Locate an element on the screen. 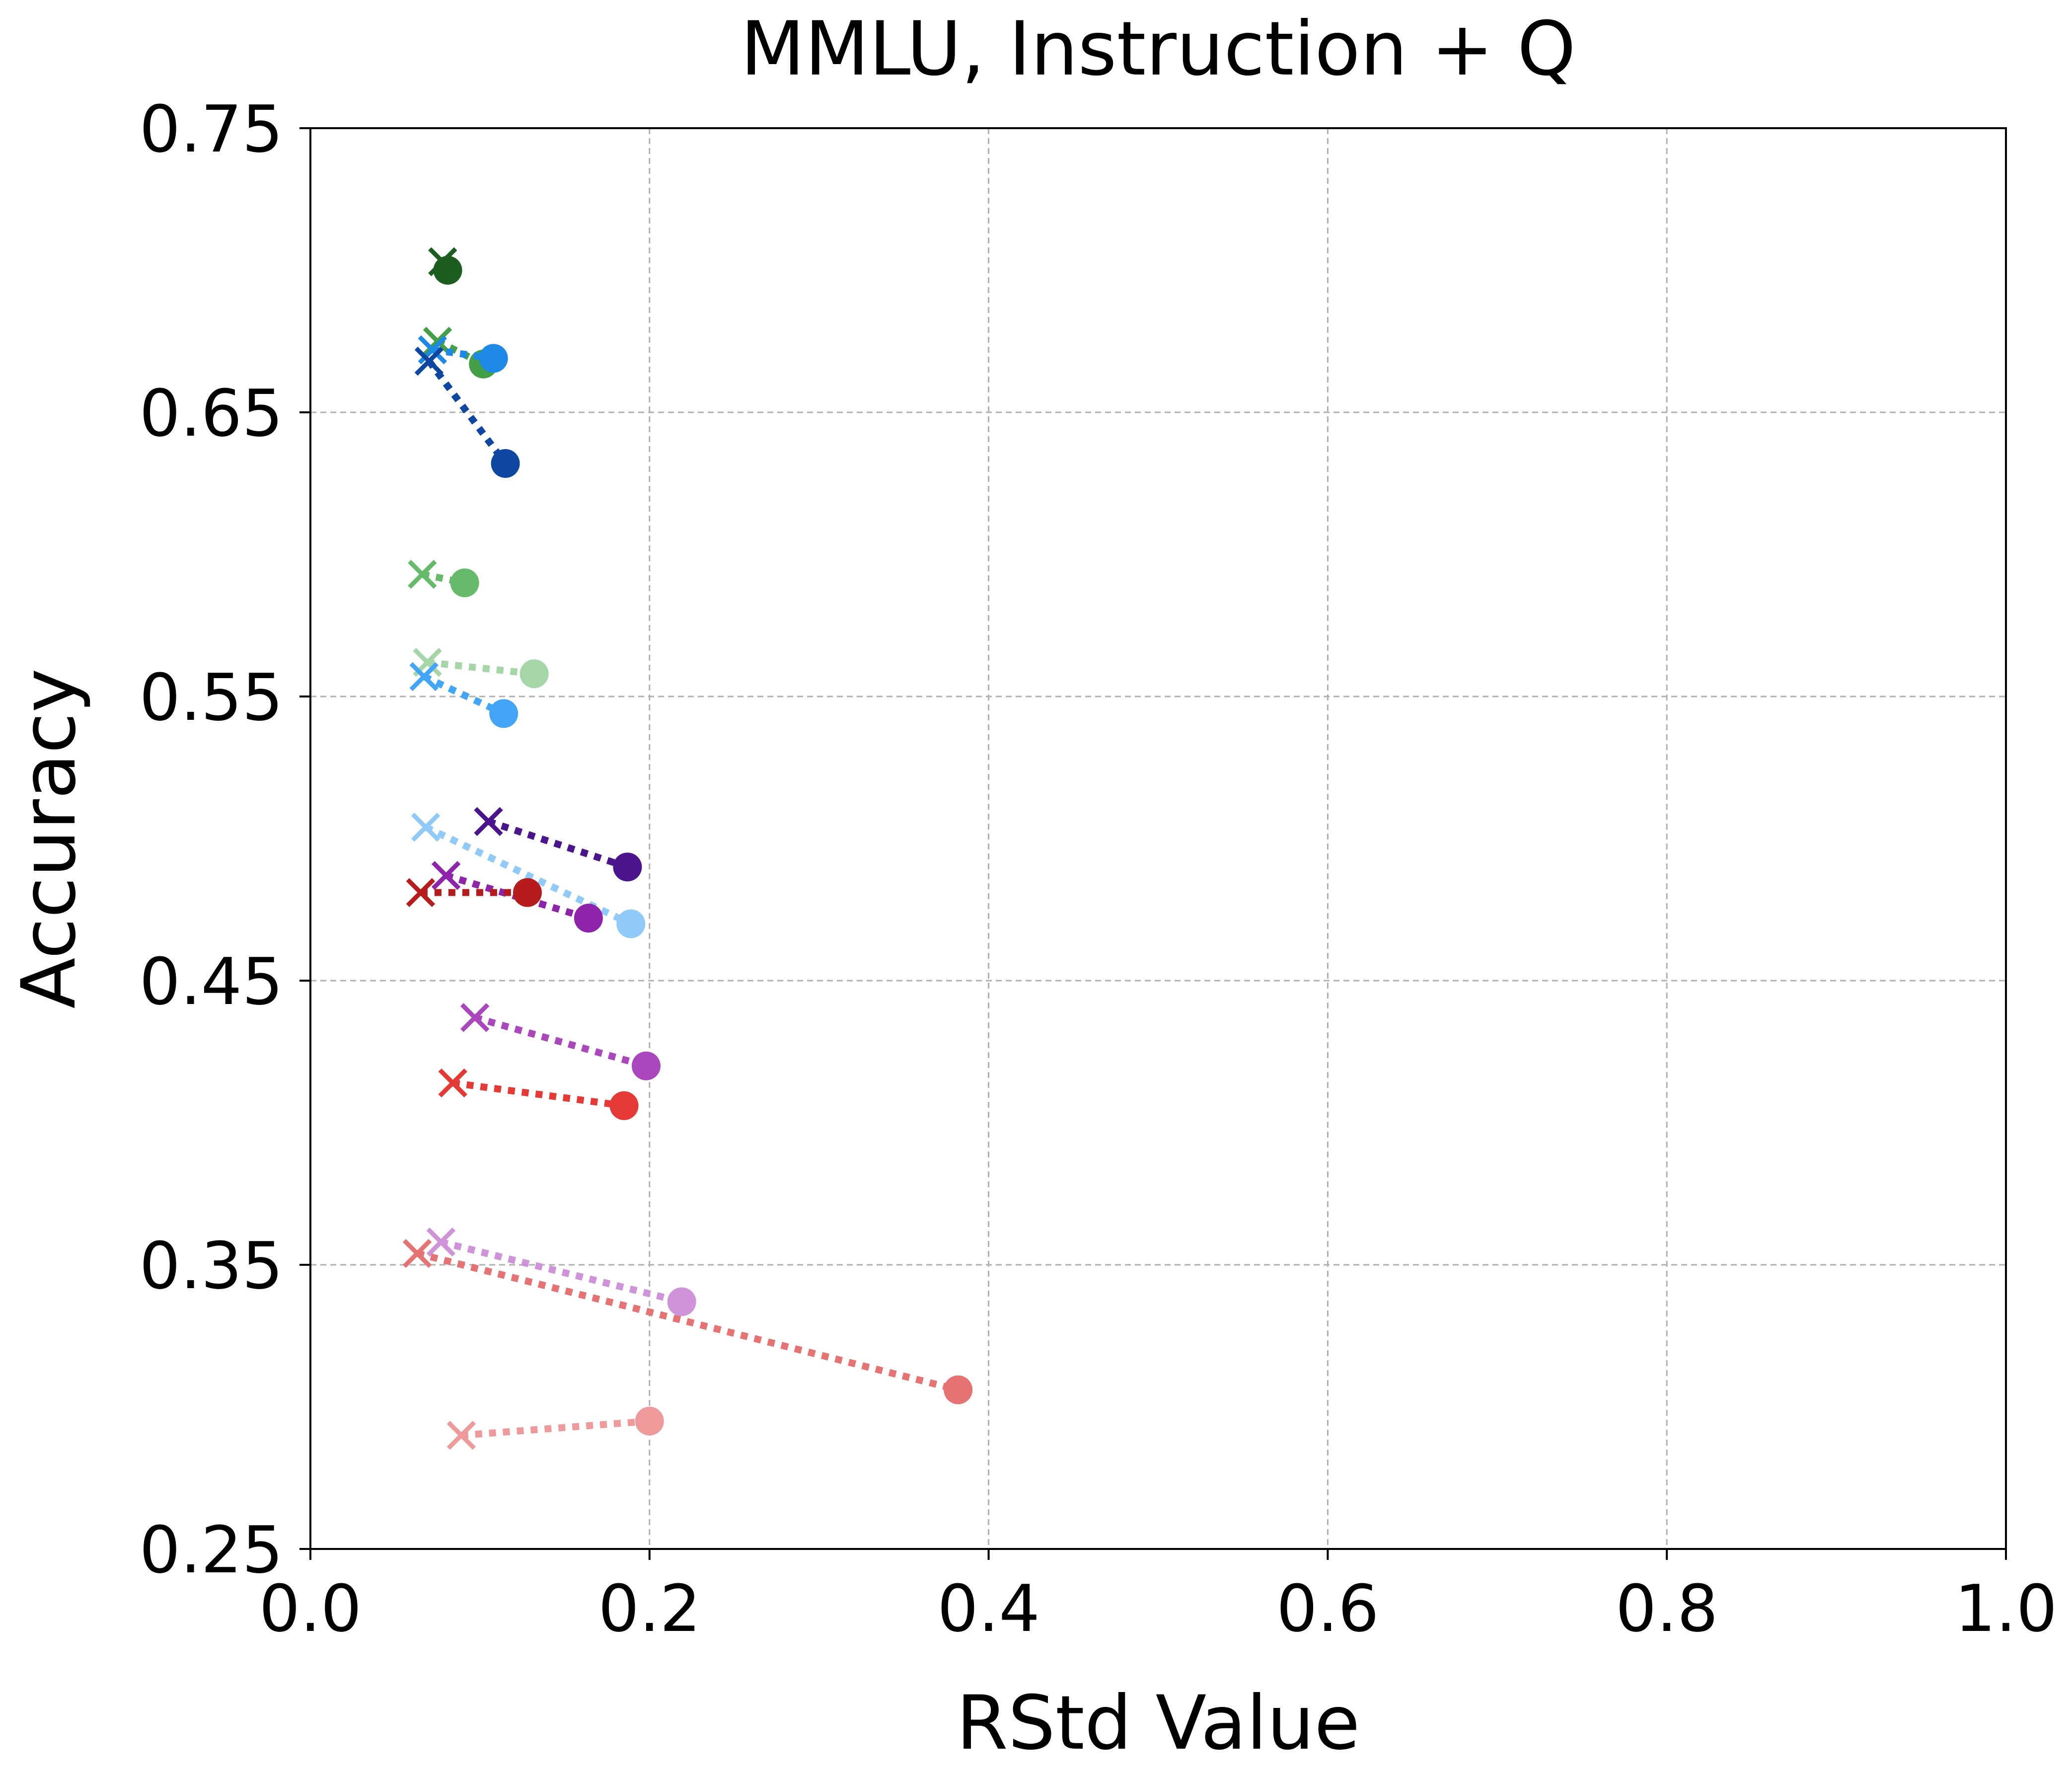  x-tick-label: 0.6 is located at coordinates (1327, 1608).